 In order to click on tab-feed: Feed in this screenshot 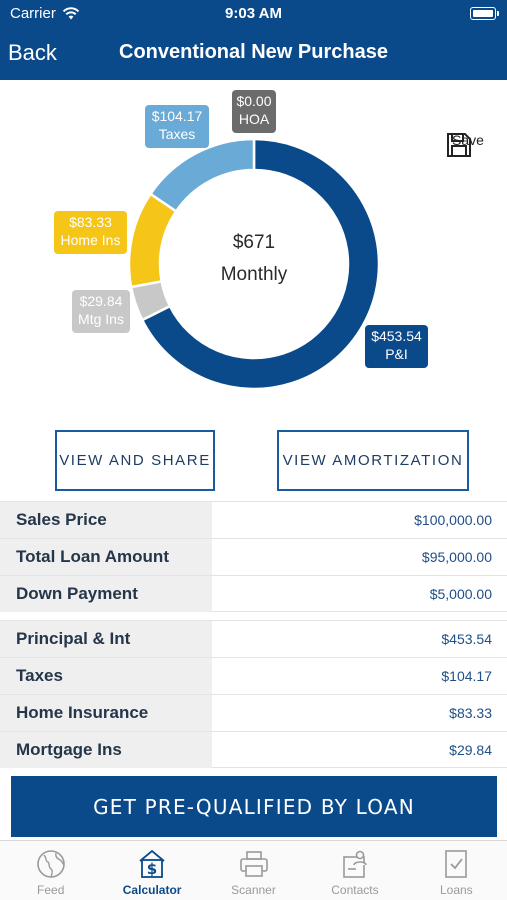, I will do `click(50, 870)`.